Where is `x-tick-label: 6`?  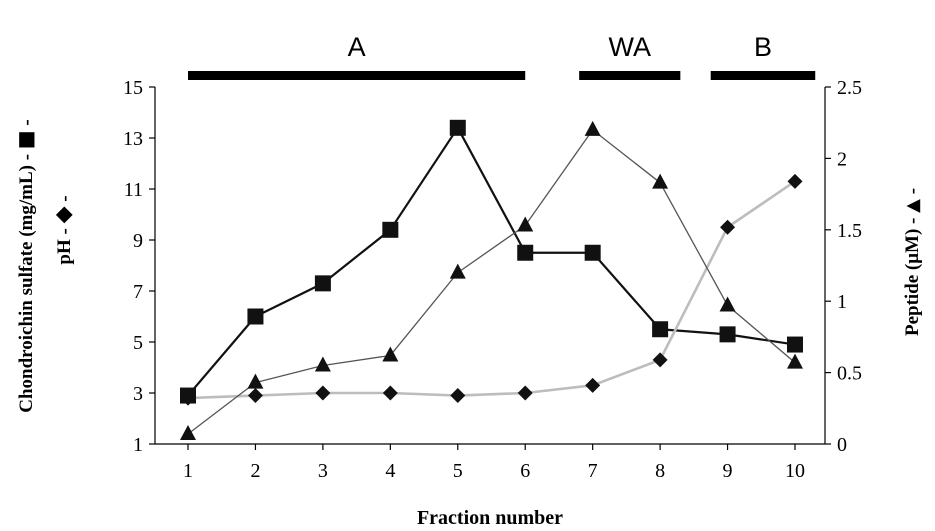
x-tick-label: 6 is located at coordinates (525, 471).